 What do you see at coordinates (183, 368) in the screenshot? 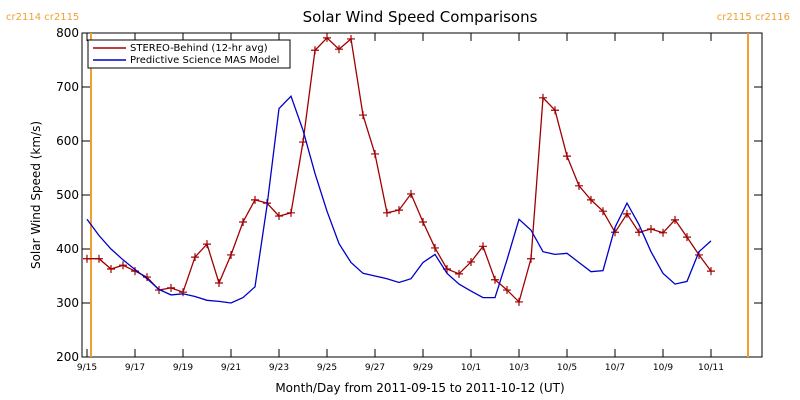
I see `x-tick-label: 9/19` at bounding box center [183, 368].